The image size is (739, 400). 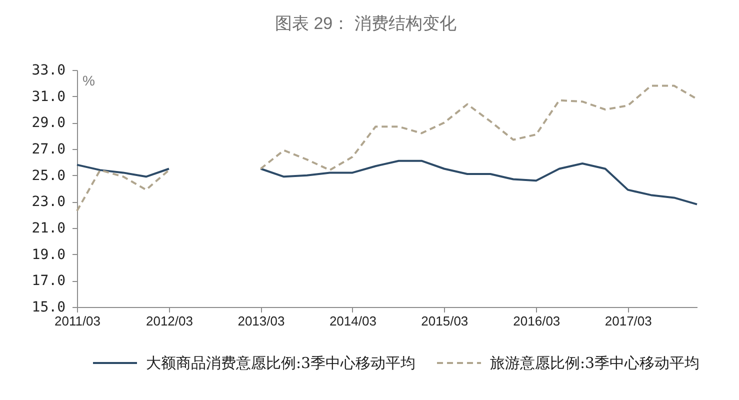 What do you see at coordinates (261, 321) in the screenshot?
I see `x-tick-label: 2013/03` at bounding box center [261, 321].